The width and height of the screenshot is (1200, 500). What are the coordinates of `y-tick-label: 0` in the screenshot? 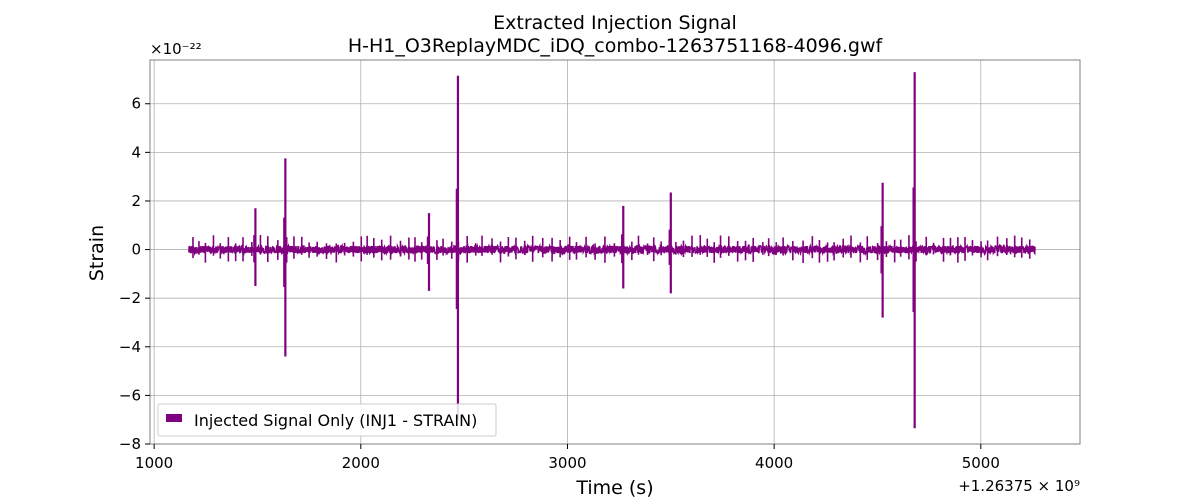 It's located at (136, 250).